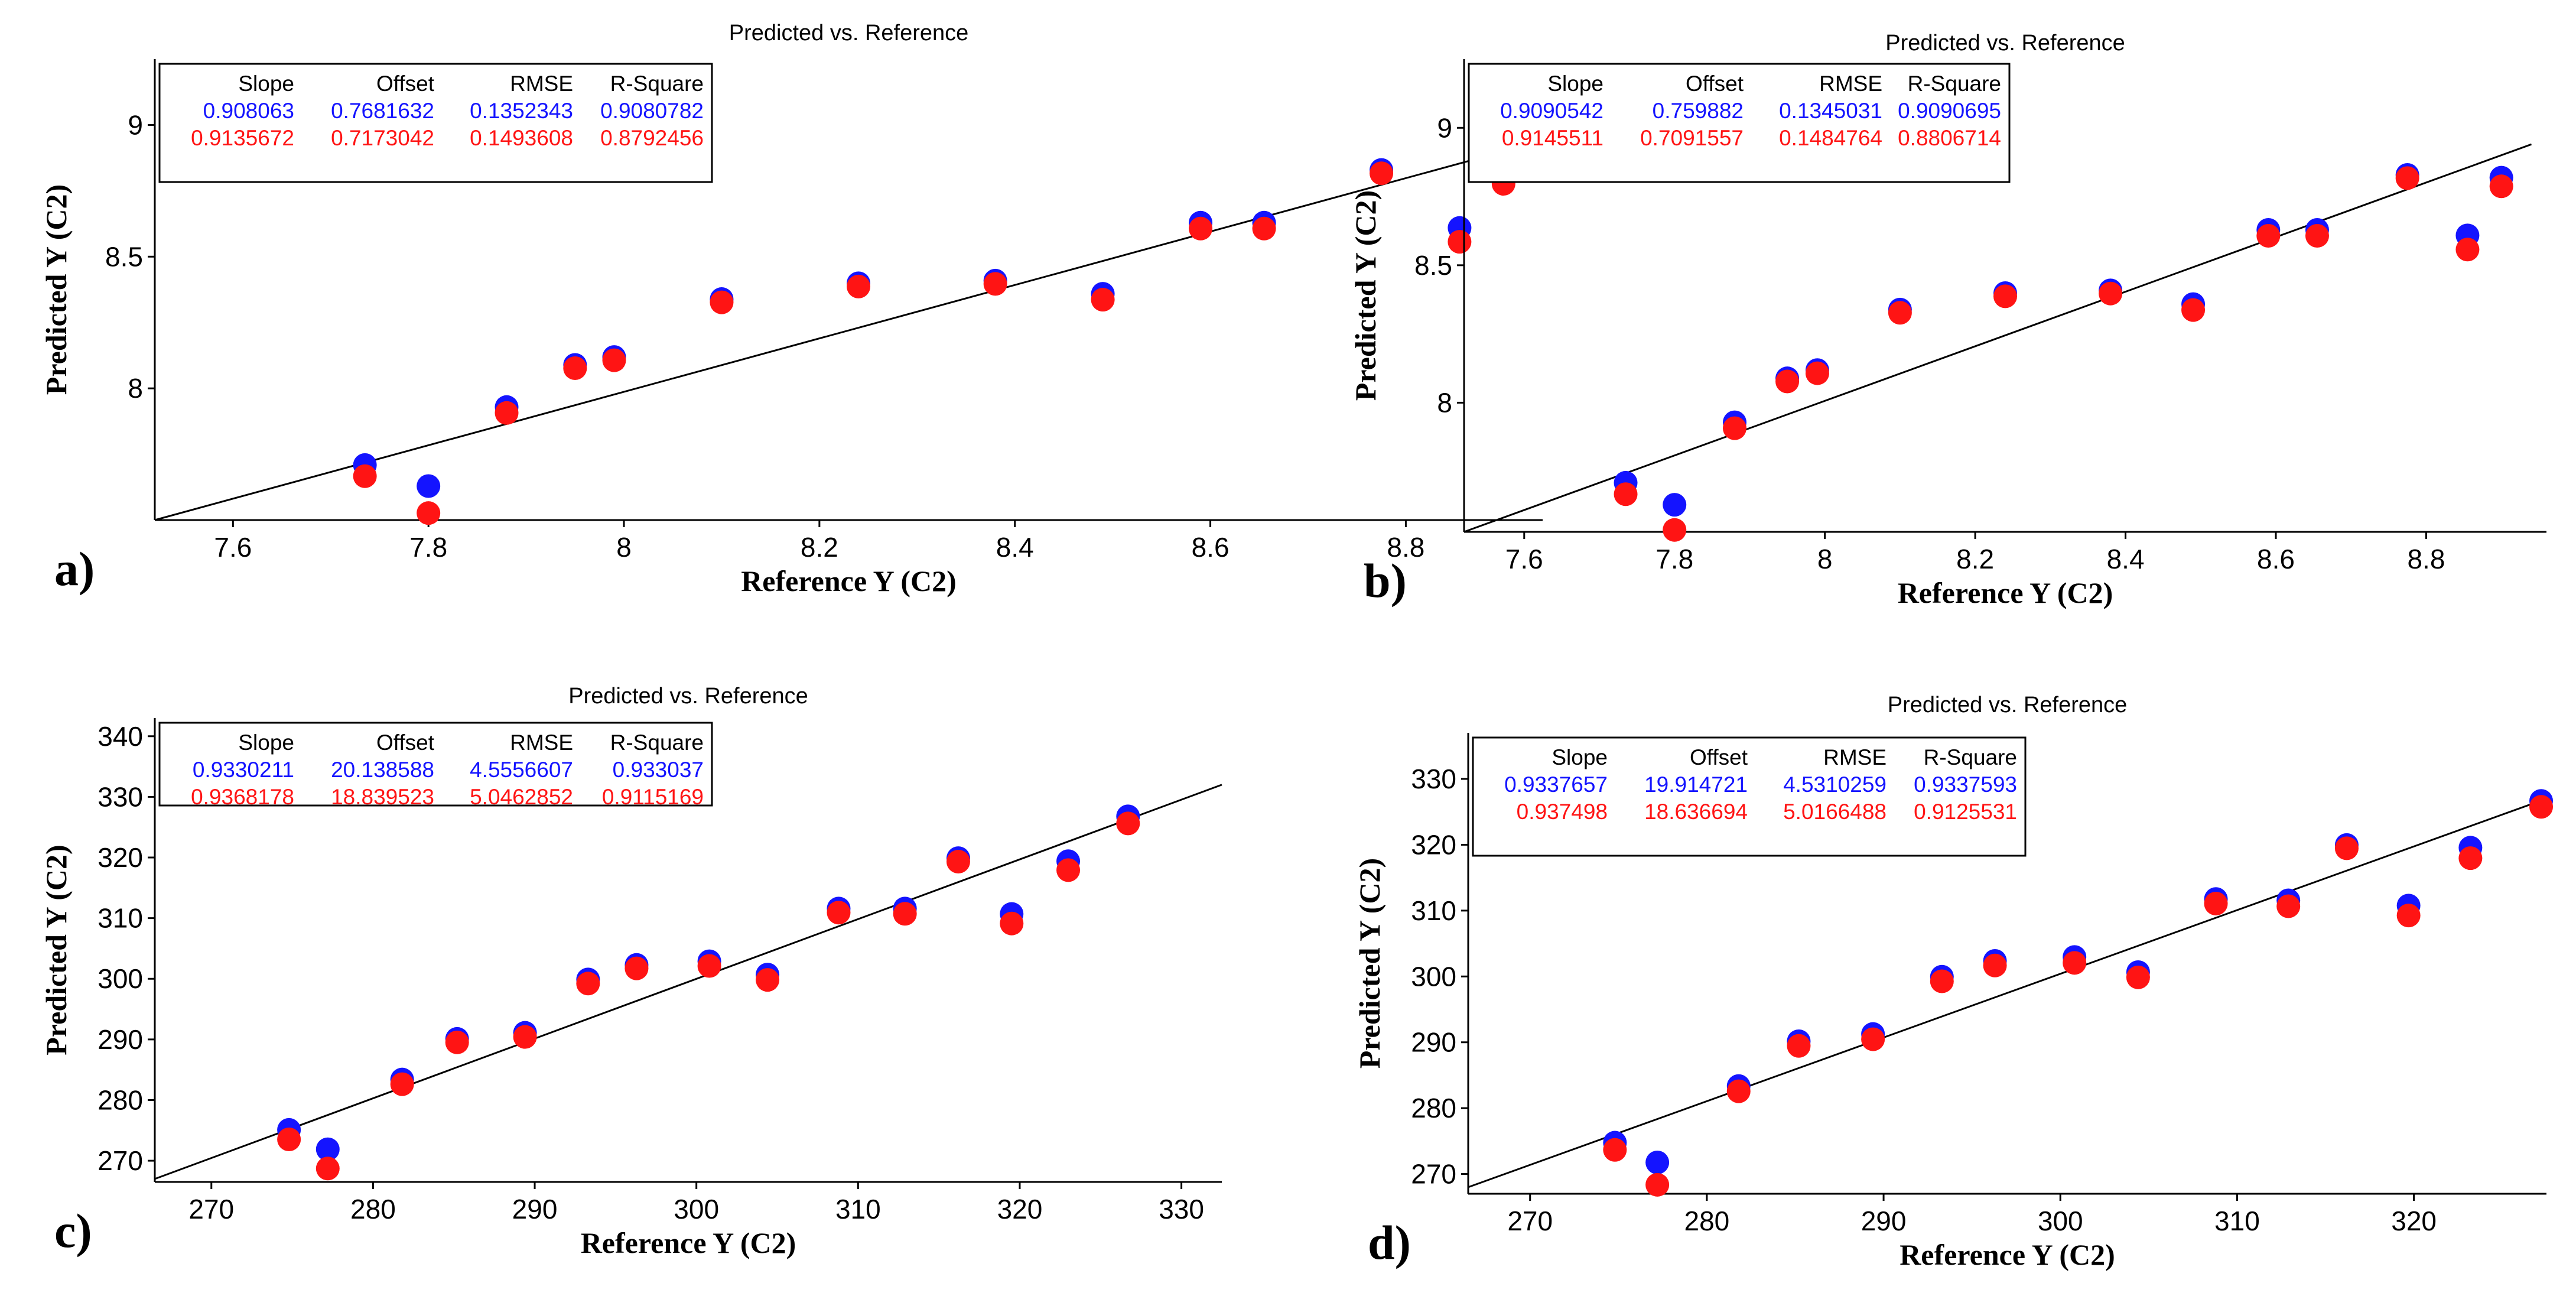 The image size is (2576, 1309). What do you see at coordinates (653, 797) in the screenshot?
I see `validation-stat-value: 0.9115169` at bounding box center [653, 797].